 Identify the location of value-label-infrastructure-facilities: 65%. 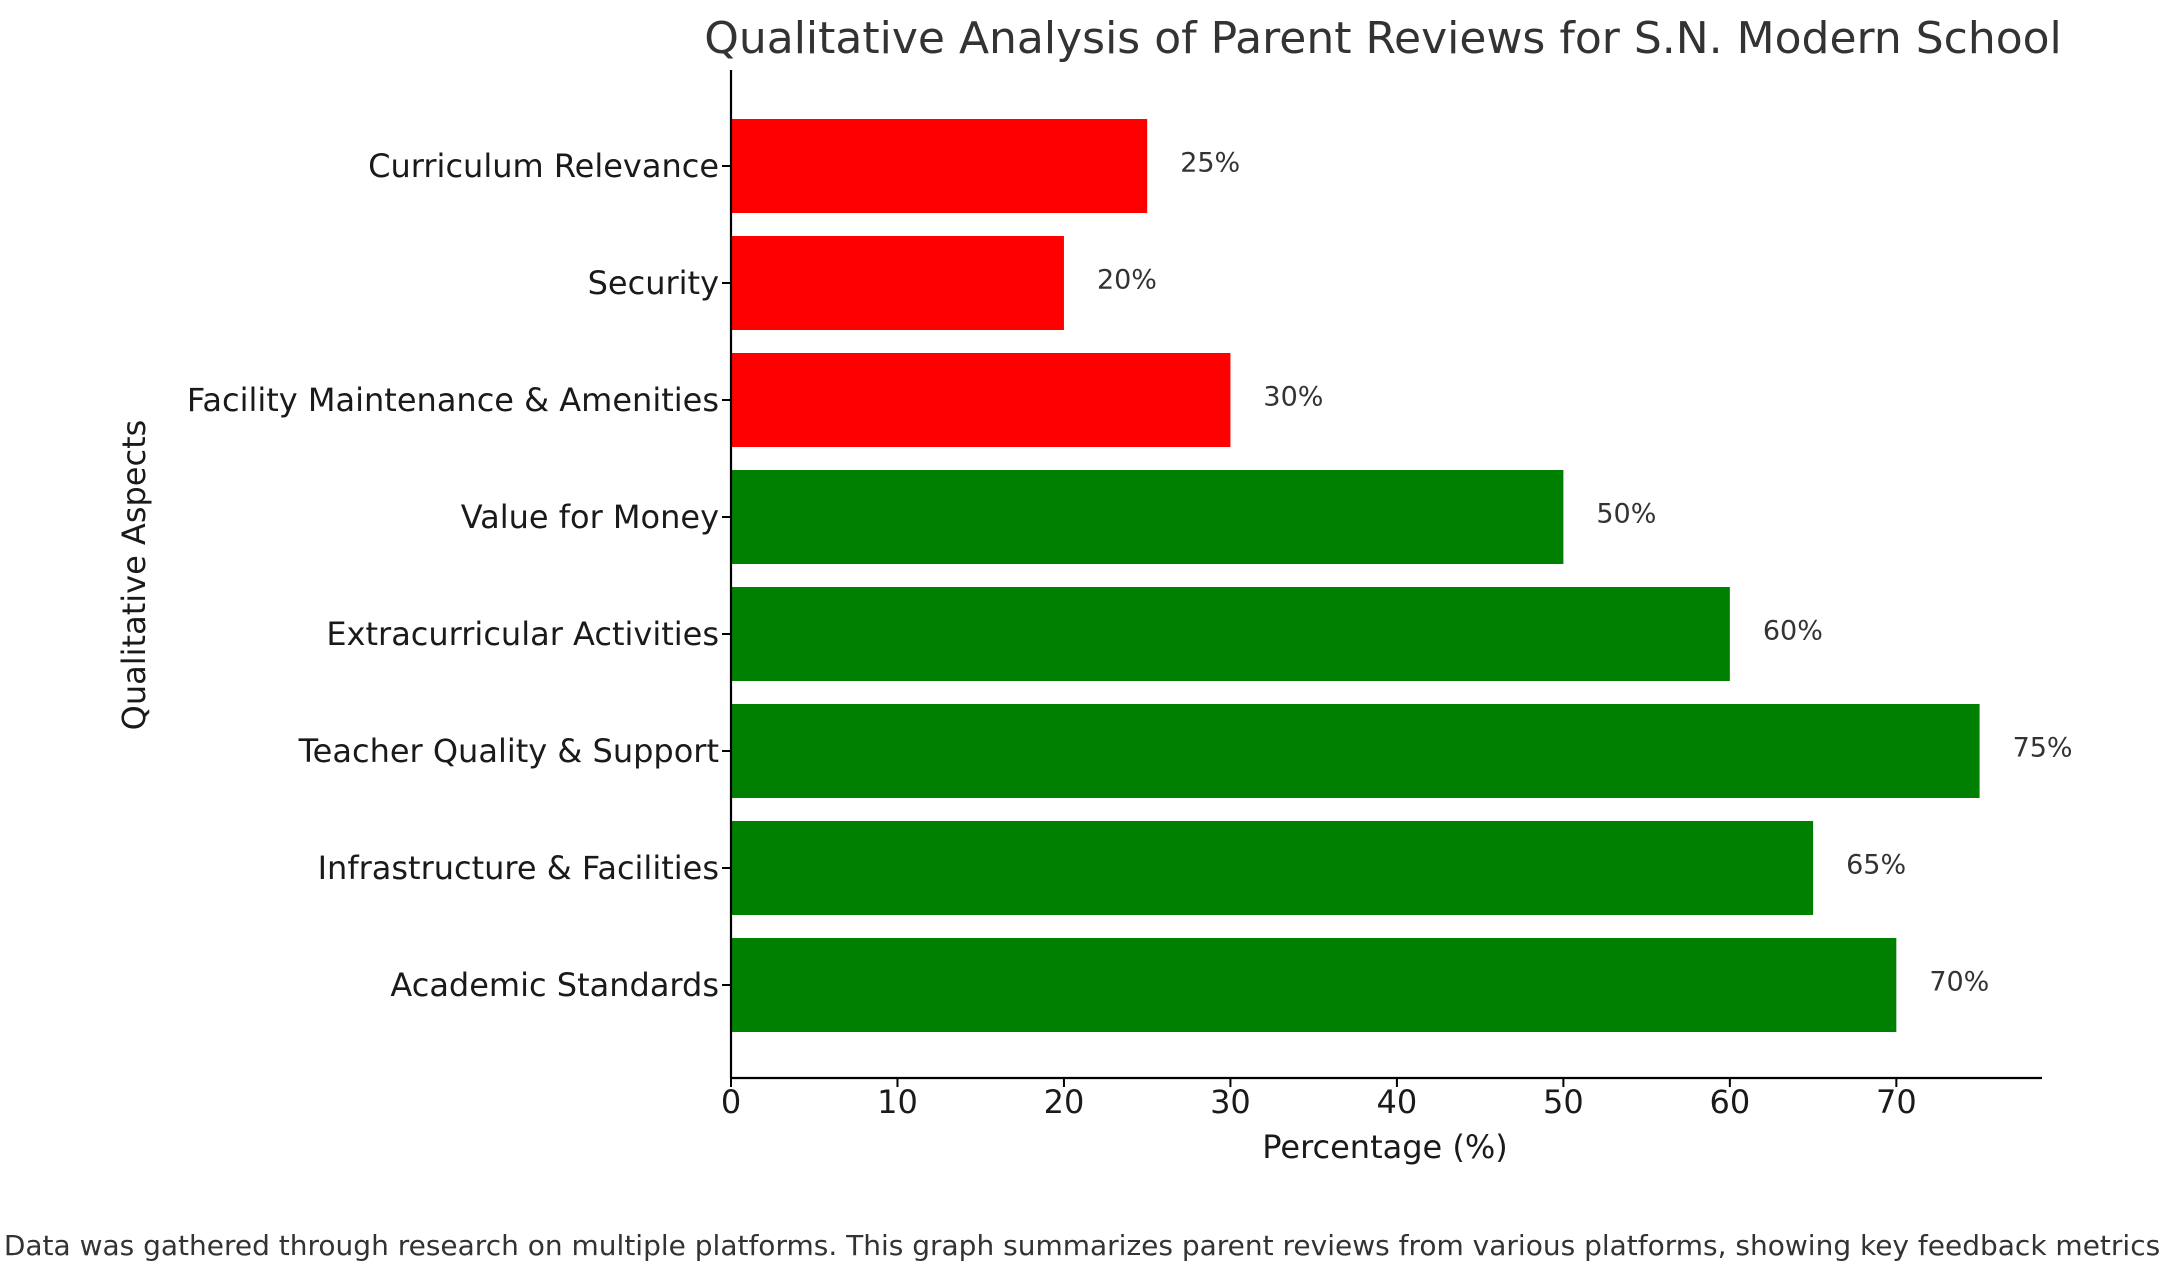
(1876, 865).